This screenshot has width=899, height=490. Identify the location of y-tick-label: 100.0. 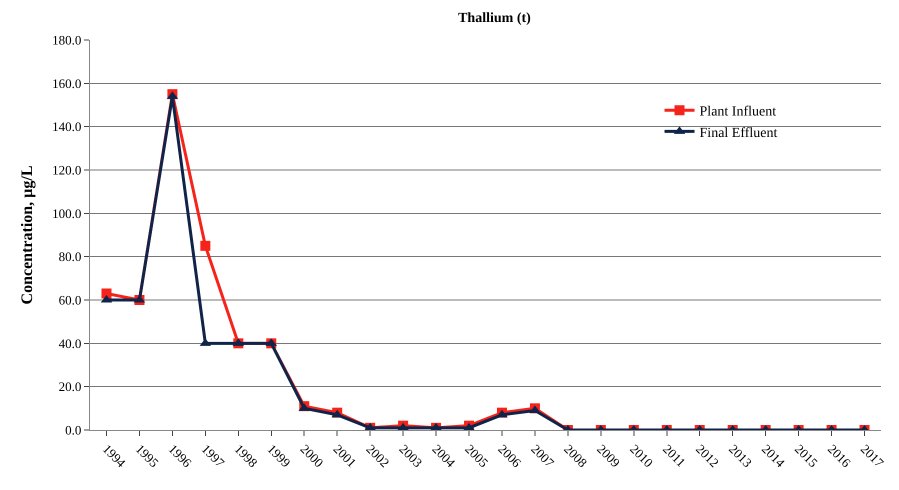
(67, 213).